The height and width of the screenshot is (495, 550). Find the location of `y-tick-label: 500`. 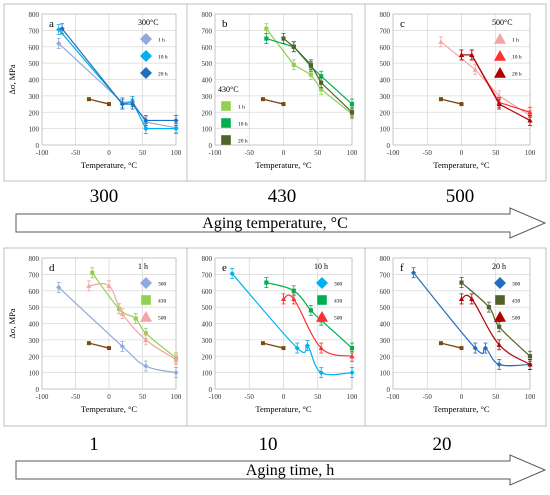

y-tick-label: 500 is located at coordinates (385, 308).